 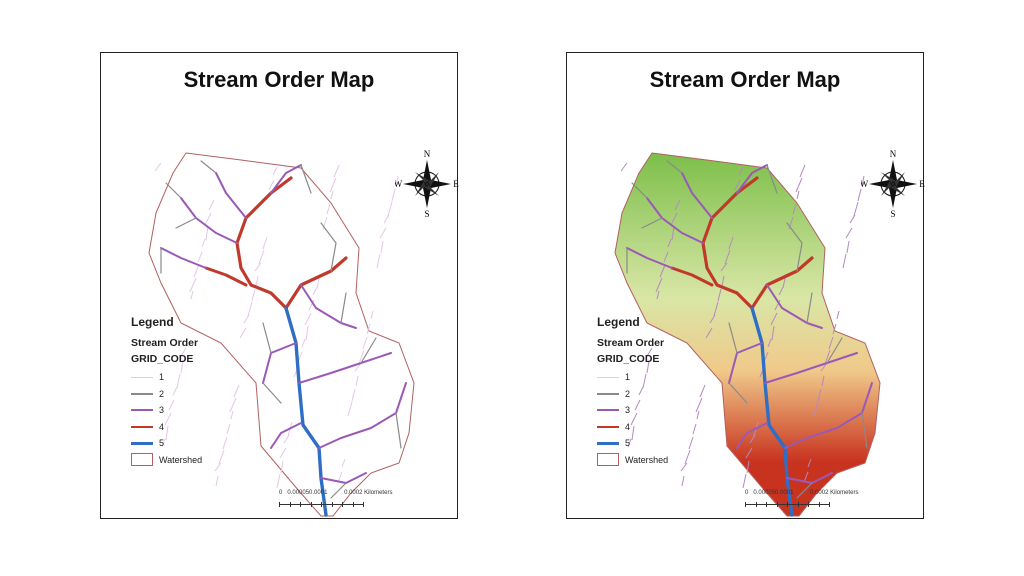 I want to click on compass-w: W, so click(x=865, y=184).